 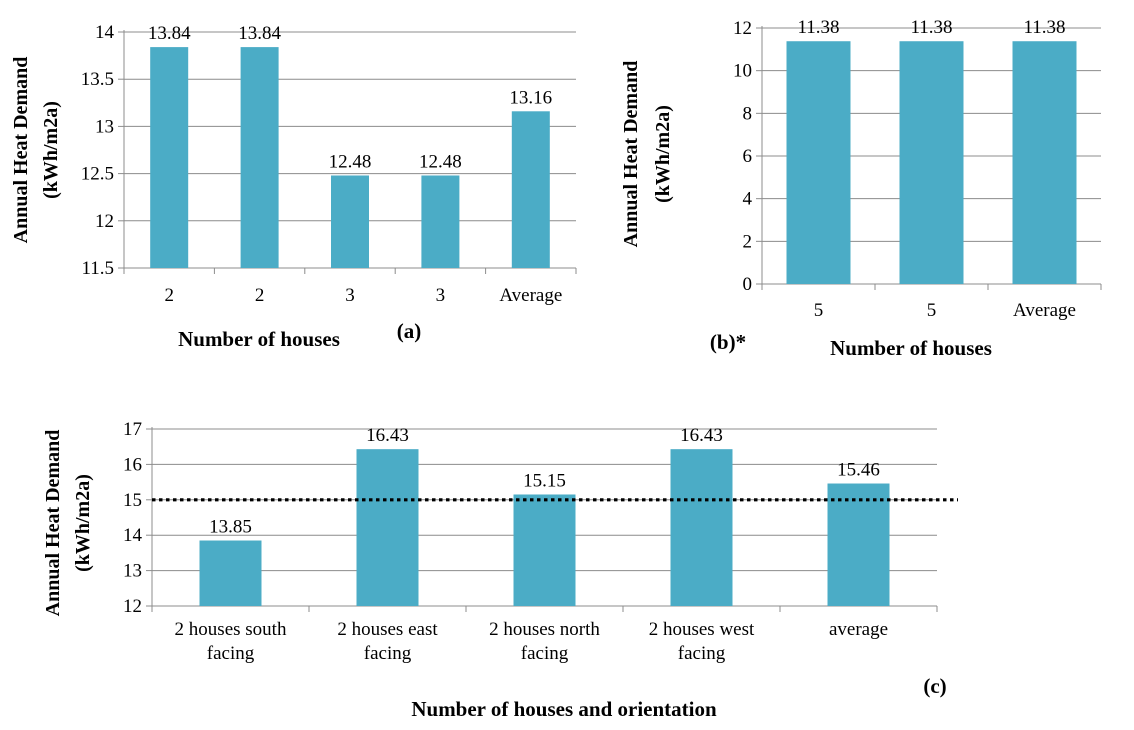 What do you see at coordinates (83, 523) in the screenshot?
I see `y-axis-title-2-1: (kWh/m2a)` at bounding box center [83, 523].